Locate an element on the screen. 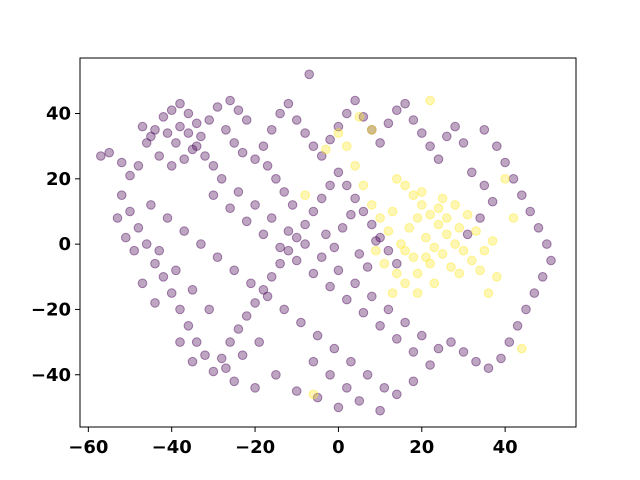 The image size is (640, 480). y-axis: −40 −20 0 20 40 is located at coordinates (55, 245).